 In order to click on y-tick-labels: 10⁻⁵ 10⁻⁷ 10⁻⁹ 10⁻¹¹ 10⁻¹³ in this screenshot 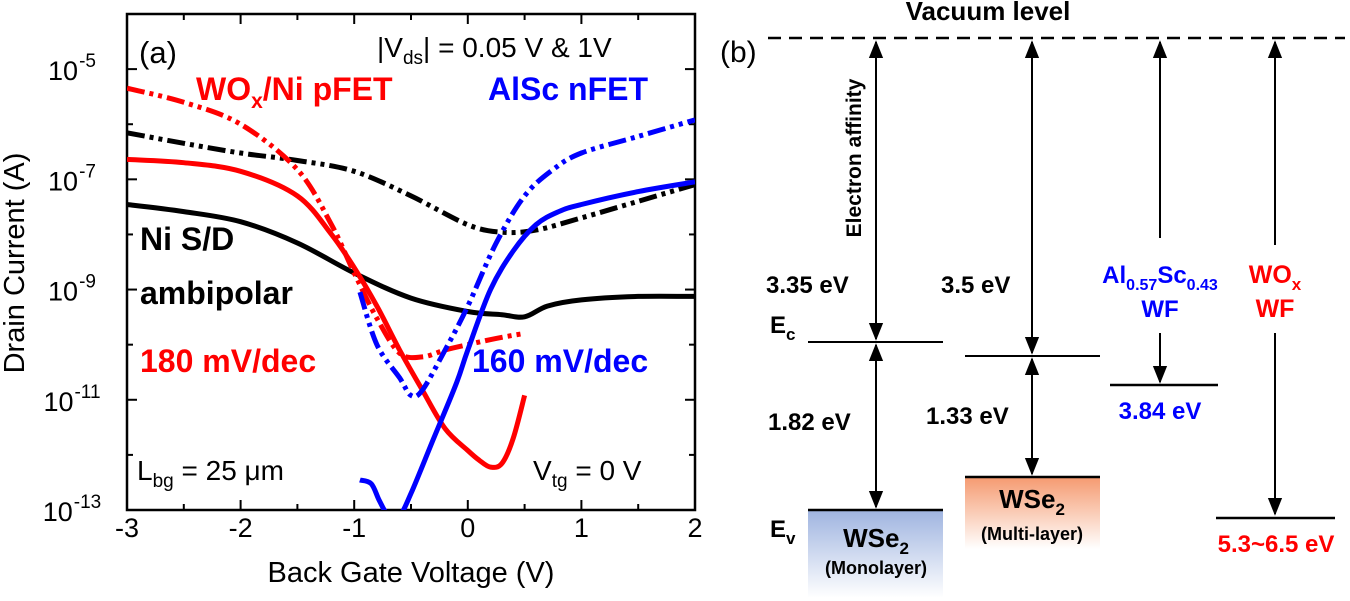, I will do `click(72, 289)`.